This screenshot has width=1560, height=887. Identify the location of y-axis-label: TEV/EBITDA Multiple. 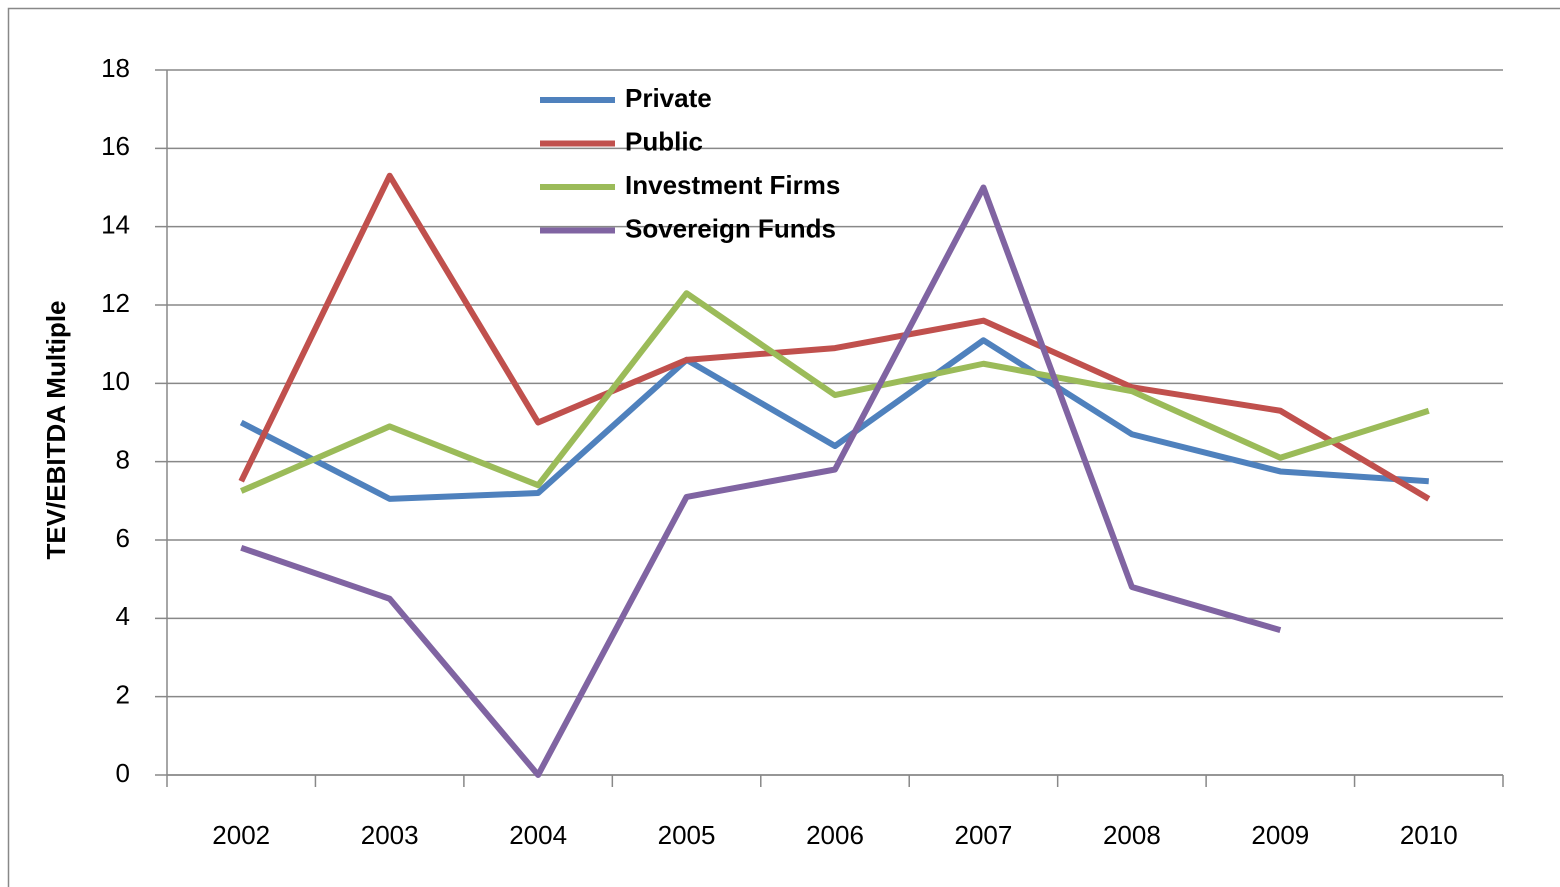
(56, 429).